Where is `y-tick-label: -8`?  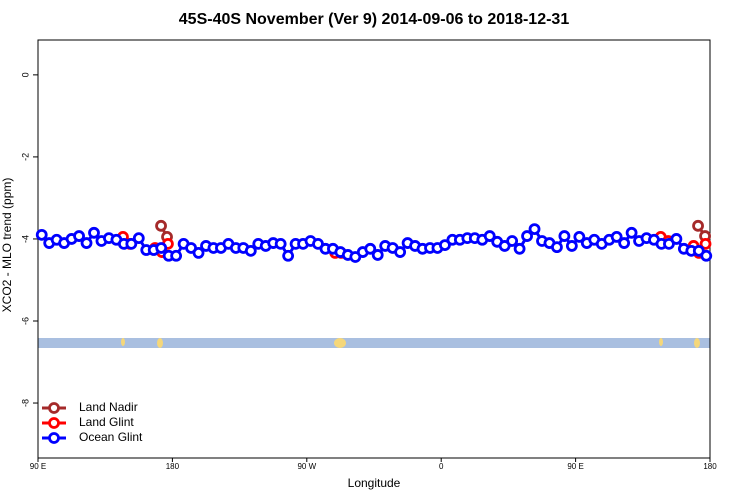
y-tick-label: -8 is located at coordinates (25, 403).